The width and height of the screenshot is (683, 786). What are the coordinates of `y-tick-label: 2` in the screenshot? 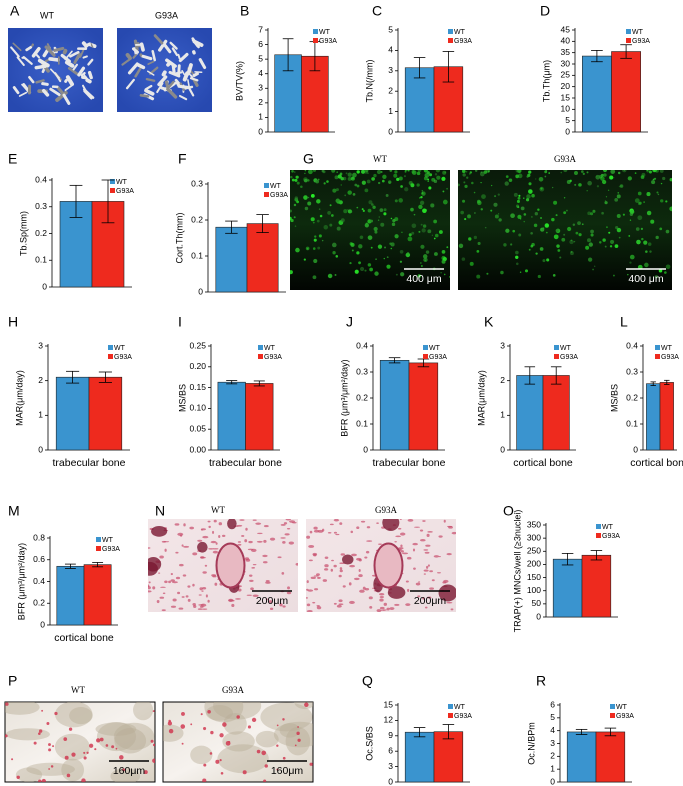 It's located at (390, 90).